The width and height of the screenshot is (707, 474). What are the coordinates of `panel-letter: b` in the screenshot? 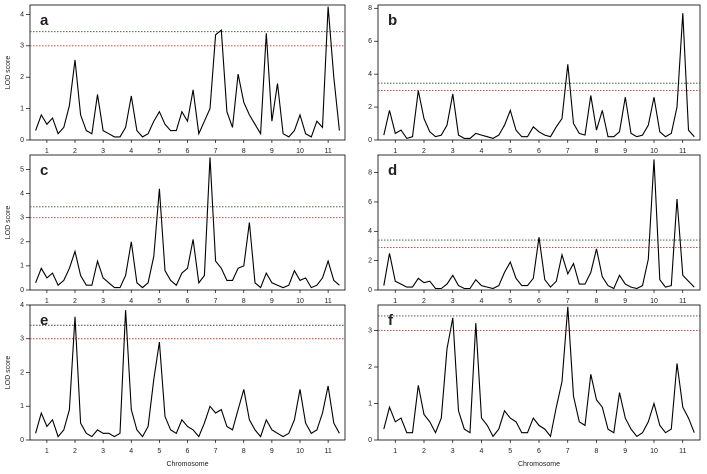 It's located at (392, 20).